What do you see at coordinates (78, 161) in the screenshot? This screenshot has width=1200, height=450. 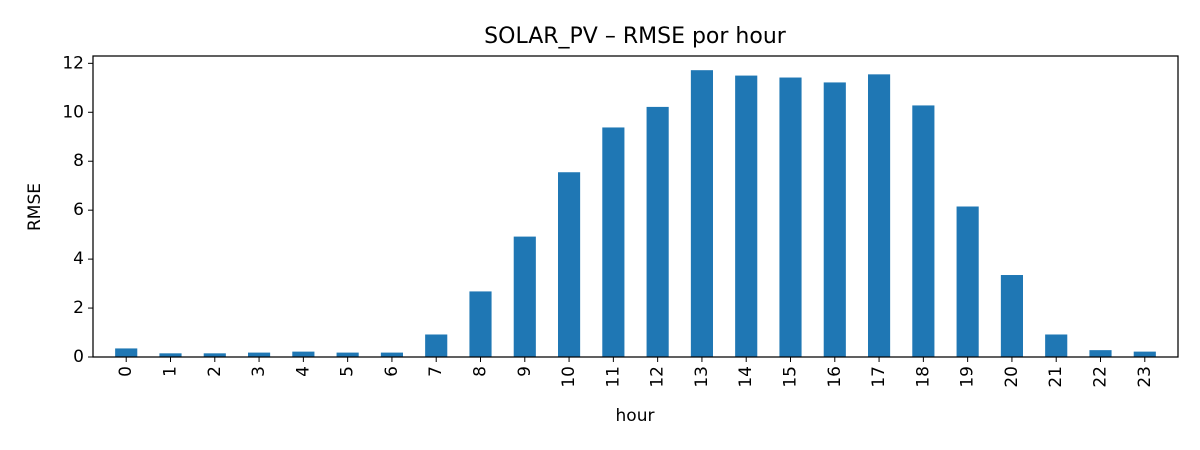 I see `y-tick-label: 8` at bounding box center [78, 161].